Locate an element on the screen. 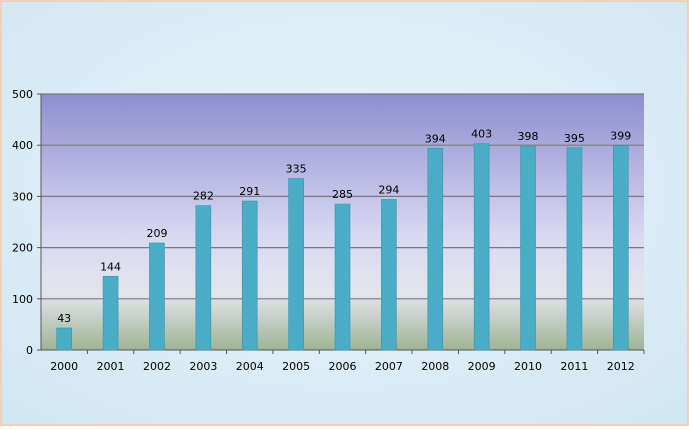 Image resolution: width=689 pixels, height=430 pixels. data-label: 294 is located at coordinates (388, 189).